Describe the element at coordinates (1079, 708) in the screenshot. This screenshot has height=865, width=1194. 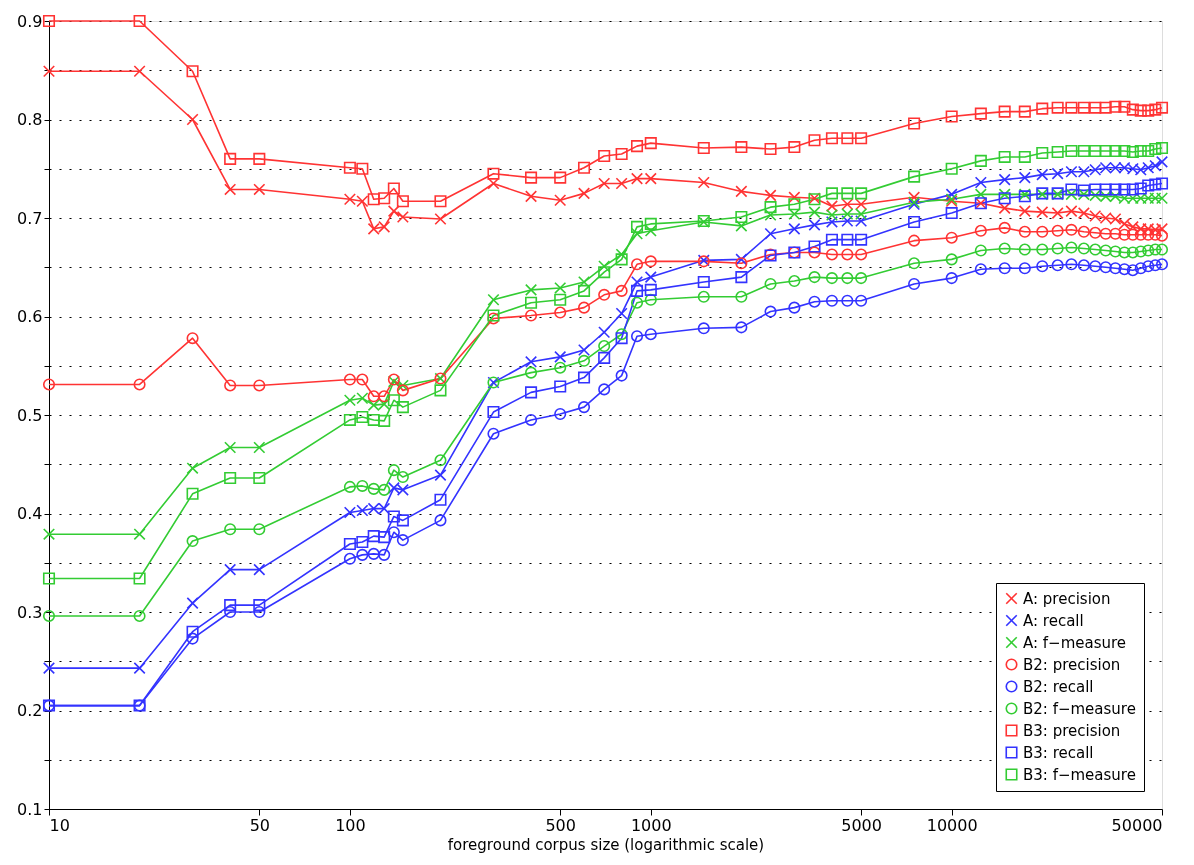
I see `legend-label: B2: f−measure` at that location.